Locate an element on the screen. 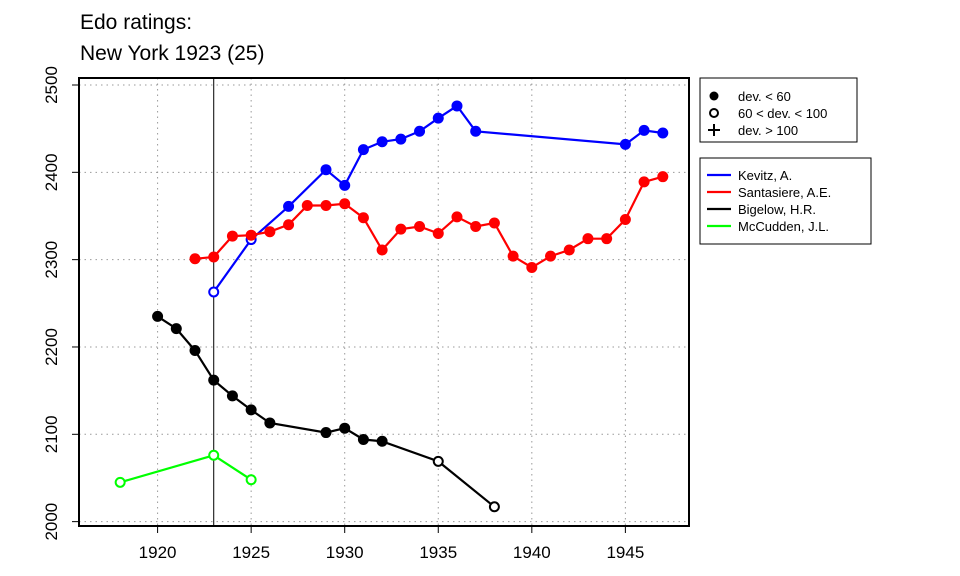  marker-legend-label: 60 < dev. < 100 is located at coordinates (782, 113).